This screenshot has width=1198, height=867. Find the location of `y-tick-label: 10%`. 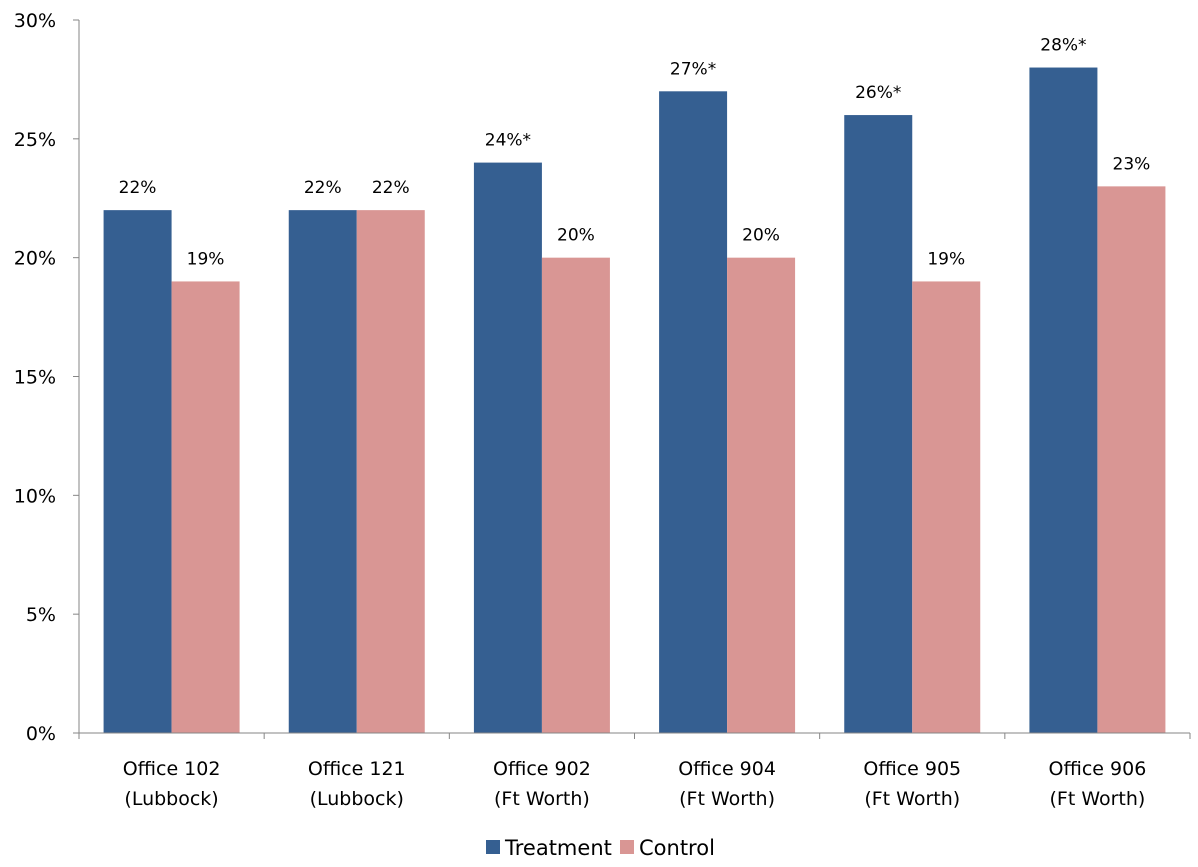

y-tick-label: 10% is located at coordinates (35, 496).